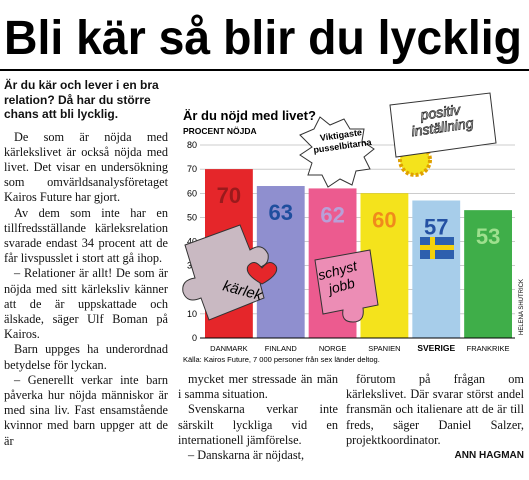 This screenshot has height=480, width=529. What do you see at coordinates (333, 348) in the screenshot?
I see `x-tick-label: NORGE` at bounding box center [333, 348].